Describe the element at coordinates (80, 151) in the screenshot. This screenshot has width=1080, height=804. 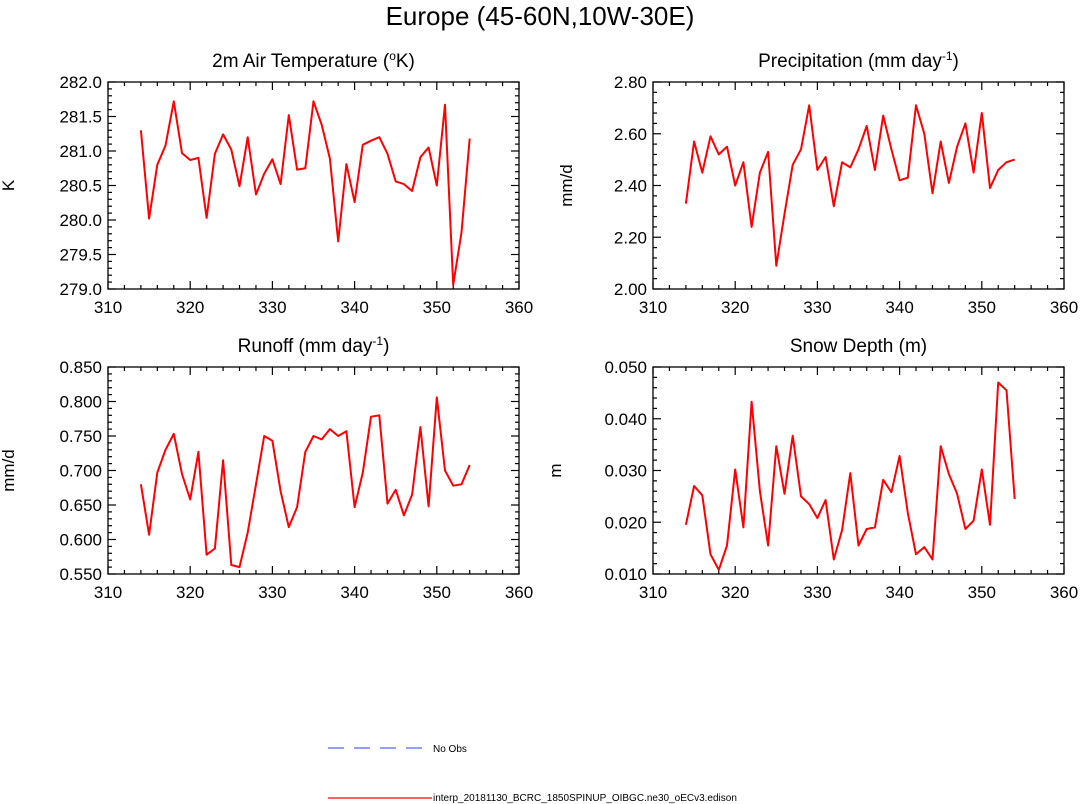
I see `y-tick-label: 281.0` at that location.